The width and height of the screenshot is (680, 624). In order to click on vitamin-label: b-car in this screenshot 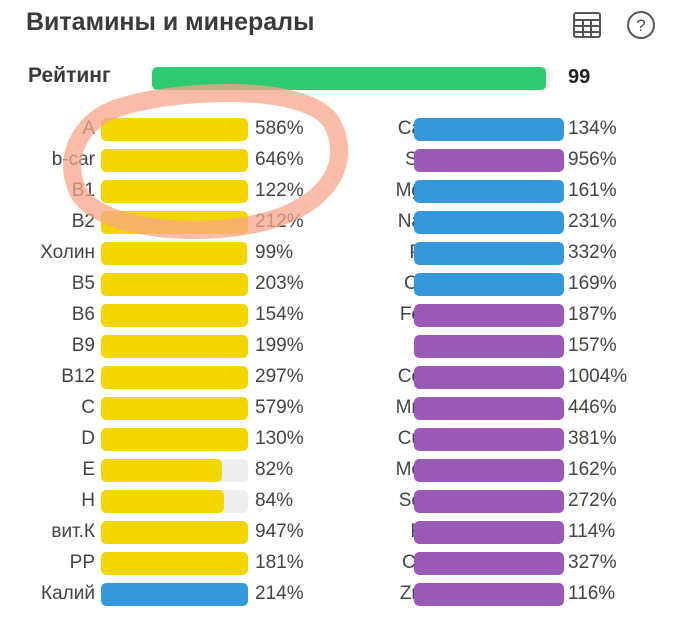, I will do `click(73, 159)`.